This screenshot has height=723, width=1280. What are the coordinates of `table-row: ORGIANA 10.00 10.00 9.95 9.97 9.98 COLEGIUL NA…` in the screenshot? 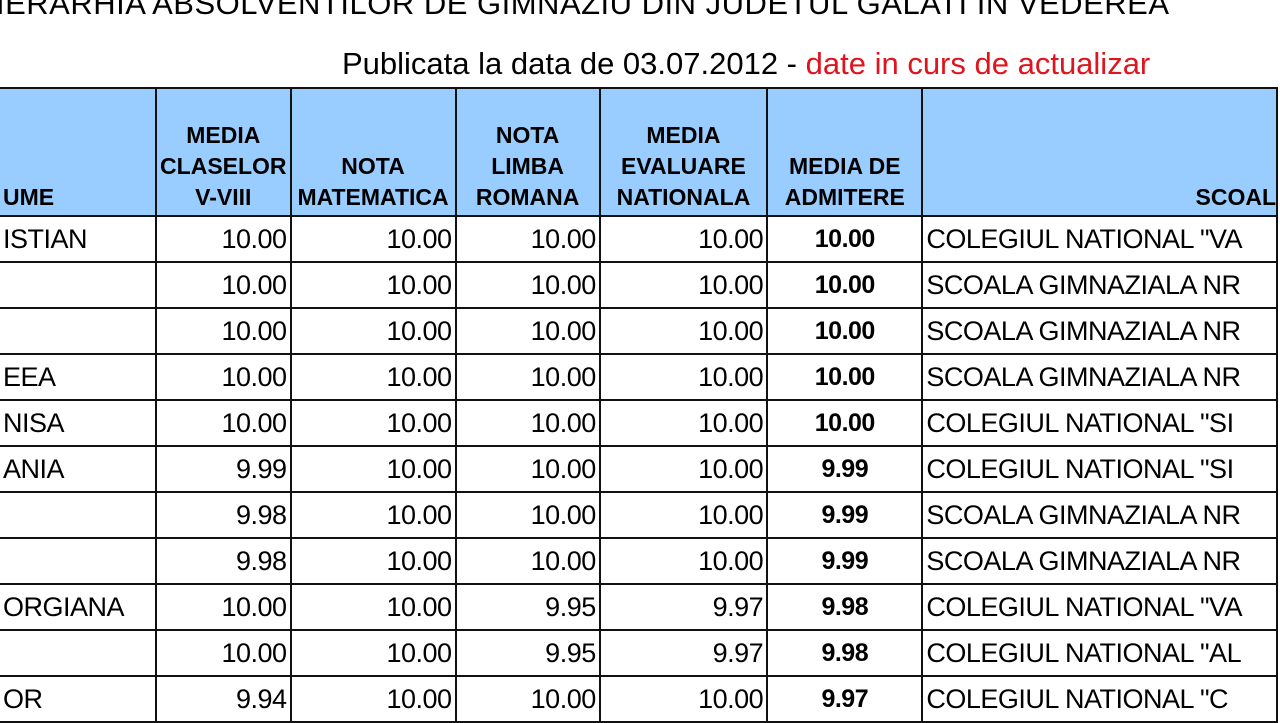 It's located at (639, 607).